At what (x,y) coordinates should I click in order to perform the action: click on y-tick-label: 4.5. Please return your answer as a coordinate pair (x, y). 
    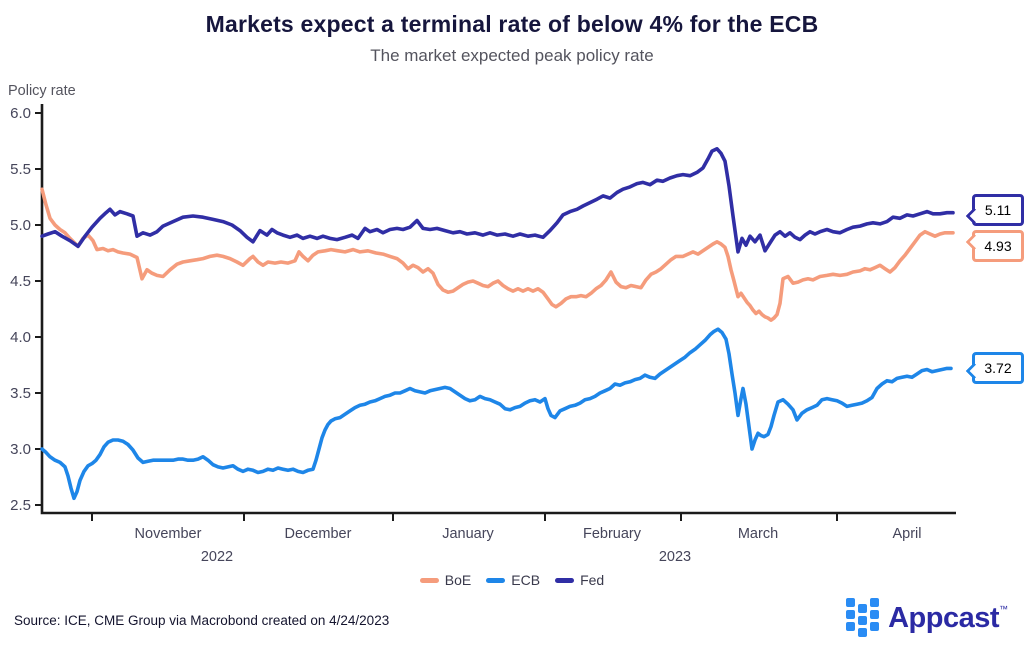
    Looking at the image, I should click on (20, 281).